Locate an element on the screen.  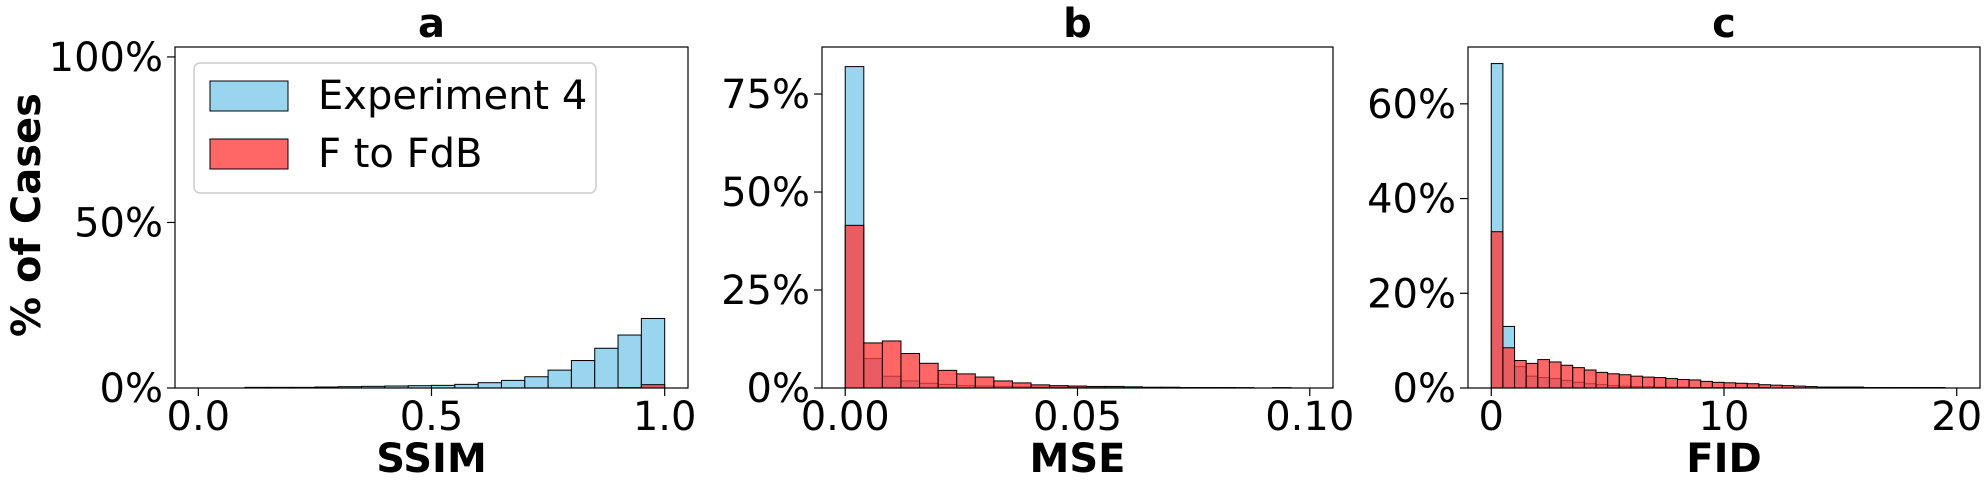
x-tick-label-b-2: 0.10 is located at coordinates (1309, 417).